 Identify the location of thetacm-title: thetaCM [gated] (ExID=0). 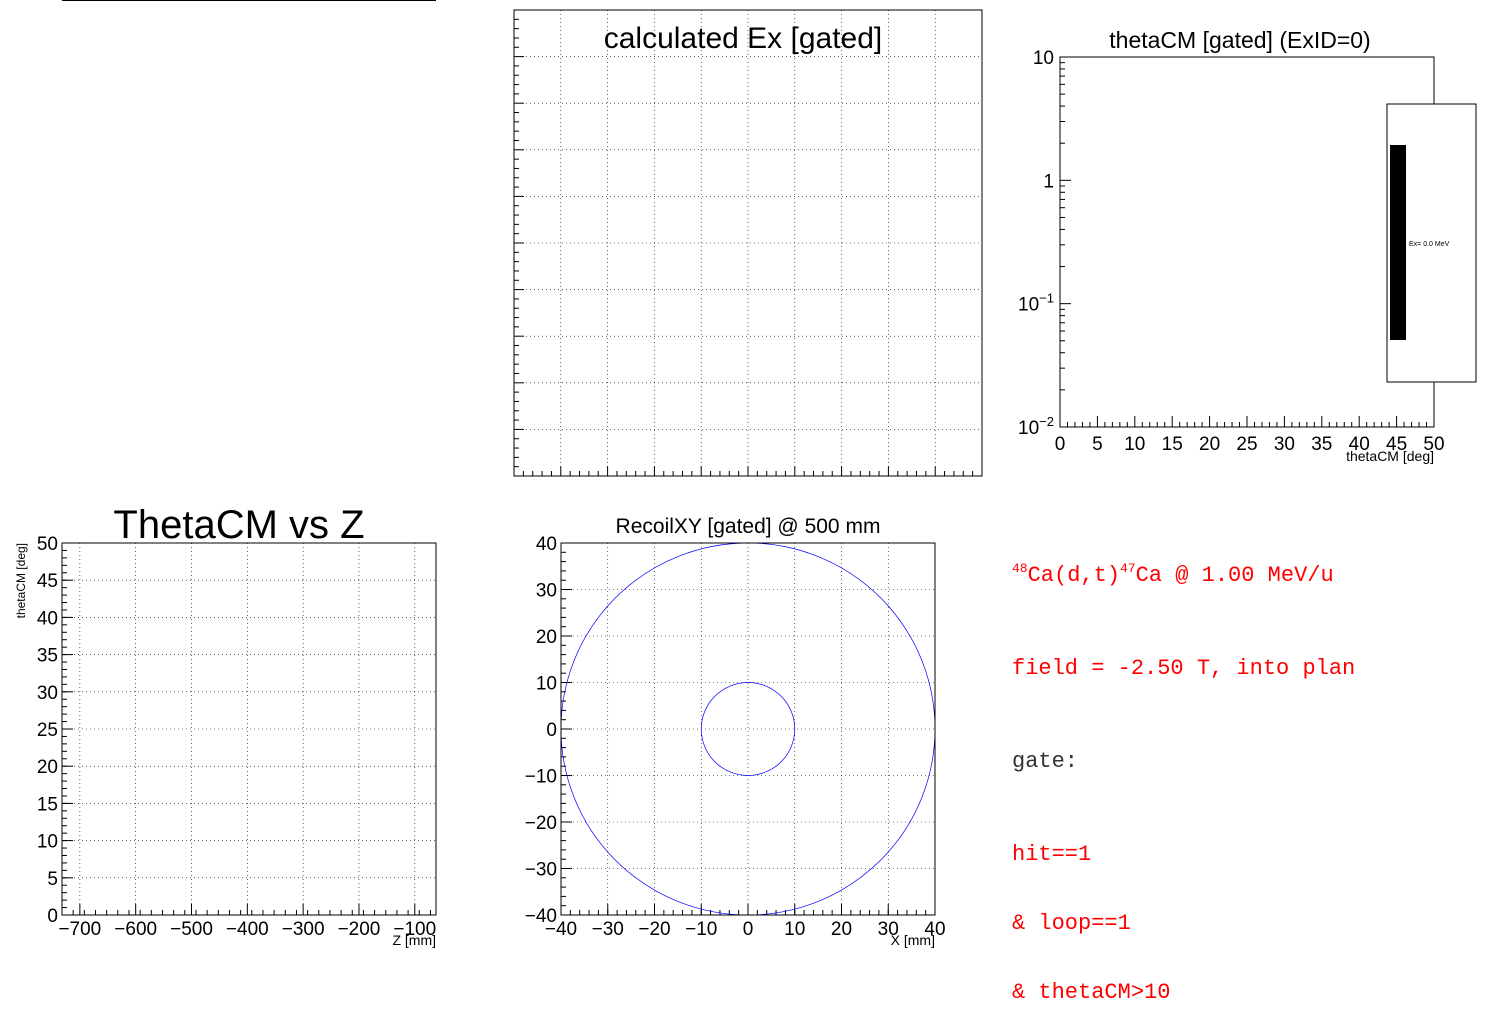
(1239, 40).